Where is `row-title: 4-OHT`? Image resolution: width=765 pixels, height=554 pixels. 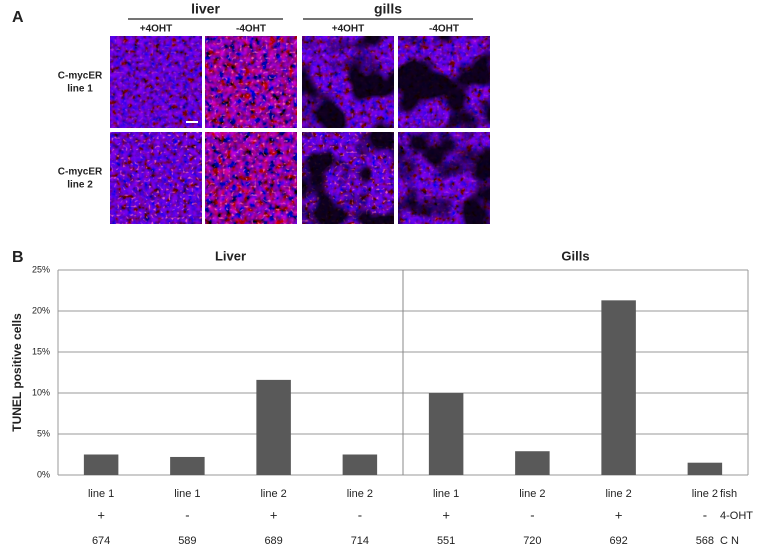
row-title: 4-OHT is located at coordinates (736, 516).